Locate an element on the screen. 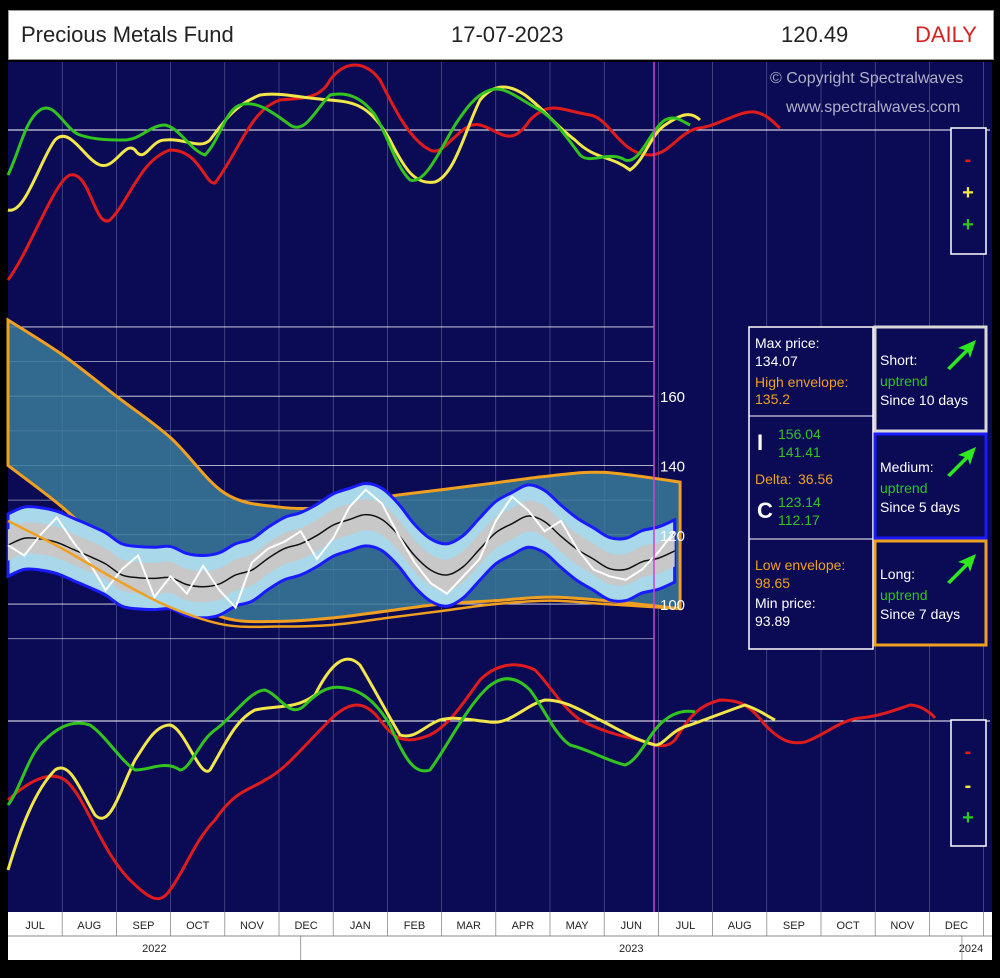 This screenshot has height=978, width=1000. max-price-value: 134.07 is located at coordinates (776, 361).